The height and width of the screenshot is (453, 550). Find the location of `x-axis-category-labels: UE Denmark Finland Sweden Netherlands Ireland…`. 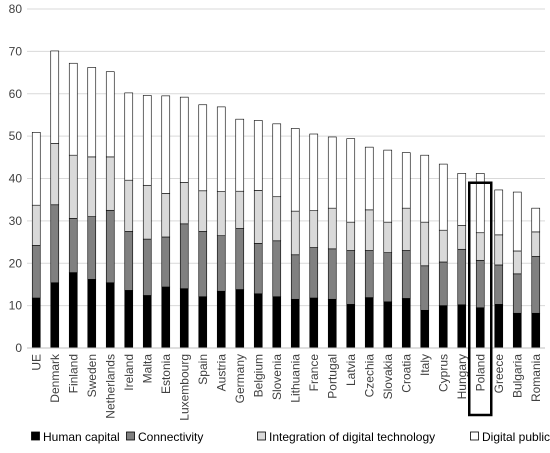

x-axis-category-labels: UE Denmark Finland Sweden Netherlands Ireland… is located at coordinates (286, 387).